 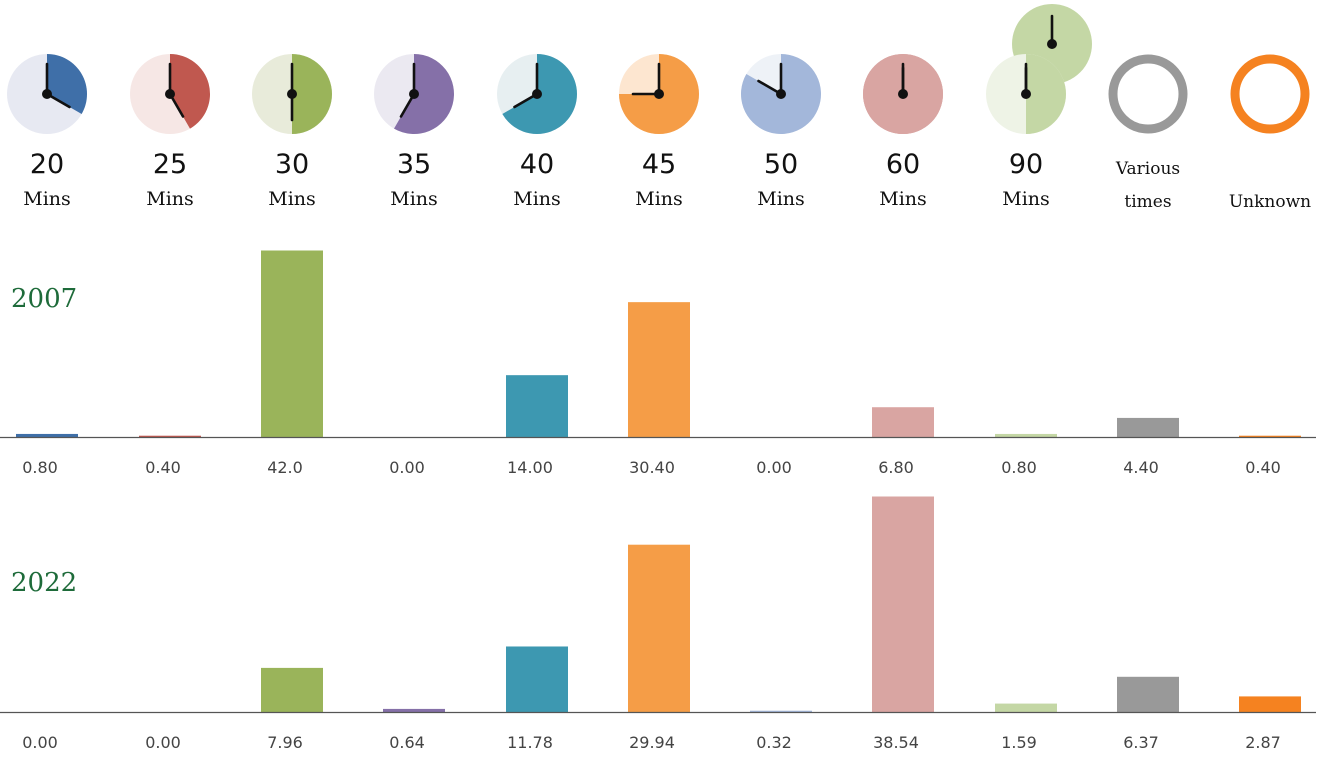 I want to click on clock-40-hands-icon, so click(x=527, y=85).